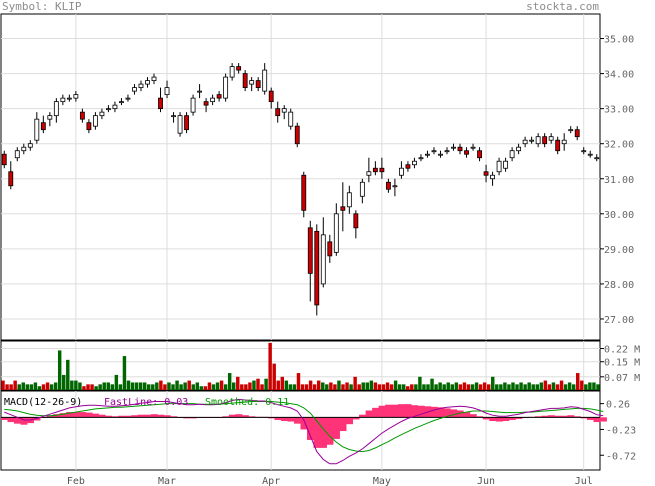  What do you see at coordinates (619, 285) in the screenshot?
I see `price-tick-label: 28.00` at bounding box center [619, 285].